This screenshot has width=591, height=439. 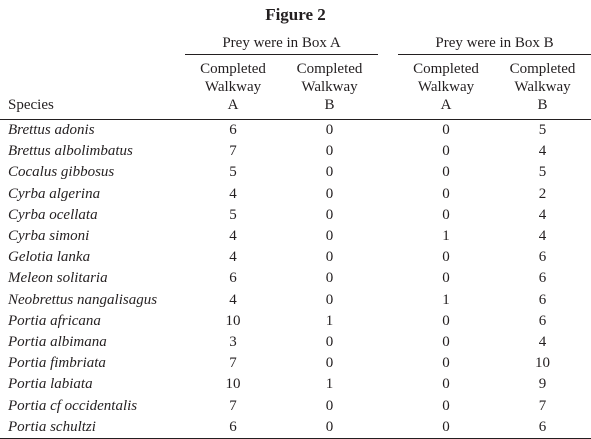 What do you see at coordinates (494, 42) in the screenshot?
I see `group-header: Prey were in Box B` at bounding box center [494, 42].